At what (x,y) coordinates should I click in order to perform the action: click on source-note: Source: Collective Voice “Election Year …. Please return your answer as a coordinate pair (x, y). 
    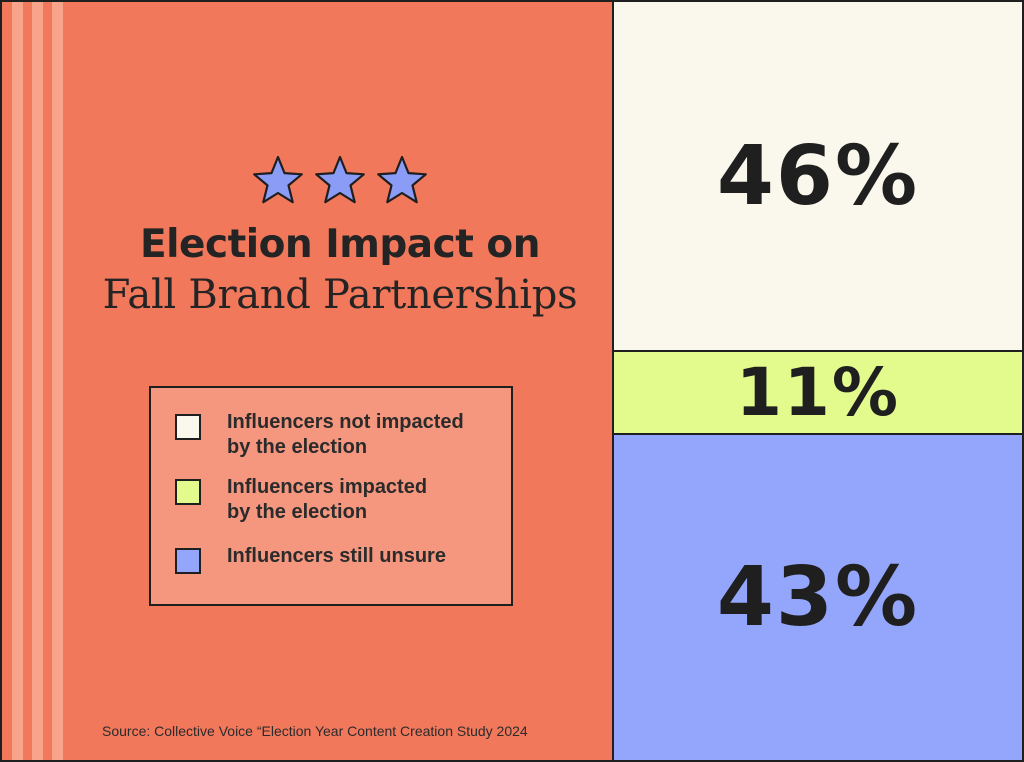
    Looking at the image, I should click on (315, 731).